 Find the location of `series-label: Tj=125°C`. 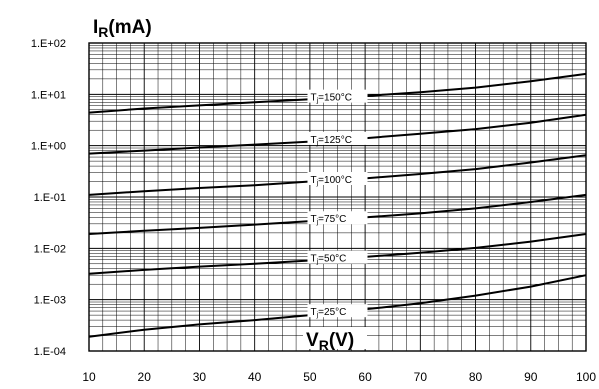

series-label: Tj=125°C is located at coordinates (331, 141).